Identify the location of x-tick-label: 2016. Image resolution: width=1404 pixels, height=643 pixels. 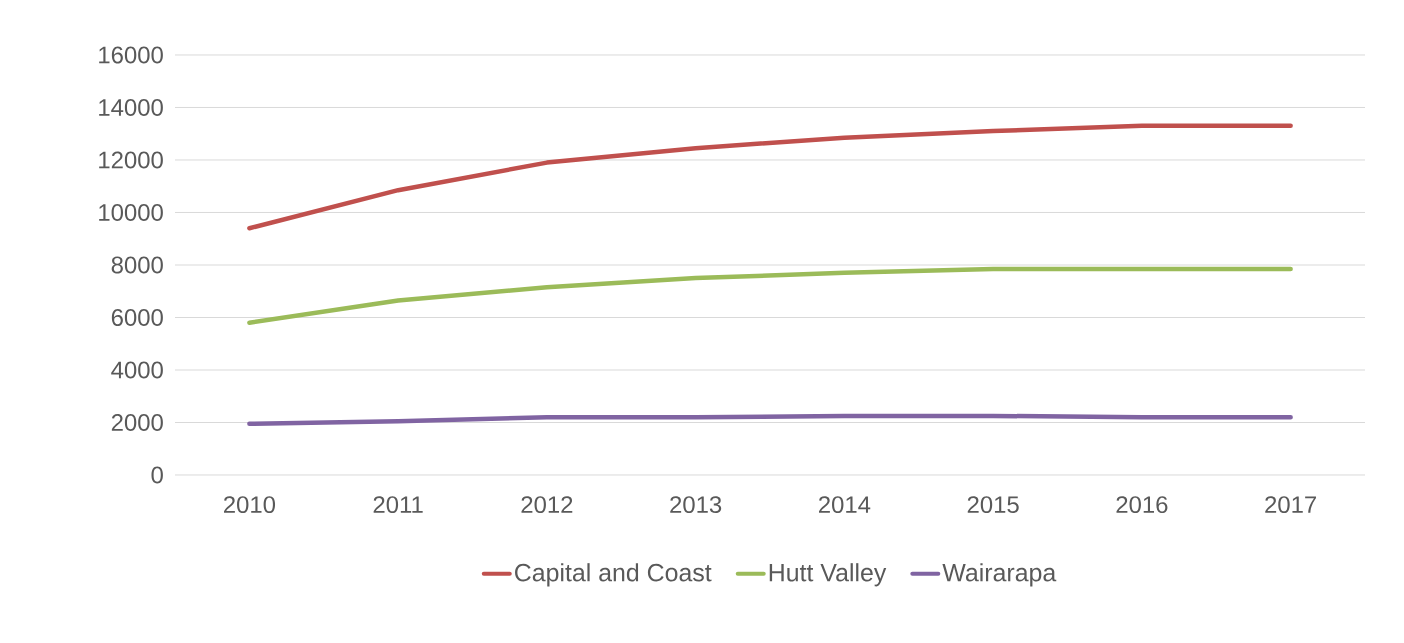
(1142, 505).